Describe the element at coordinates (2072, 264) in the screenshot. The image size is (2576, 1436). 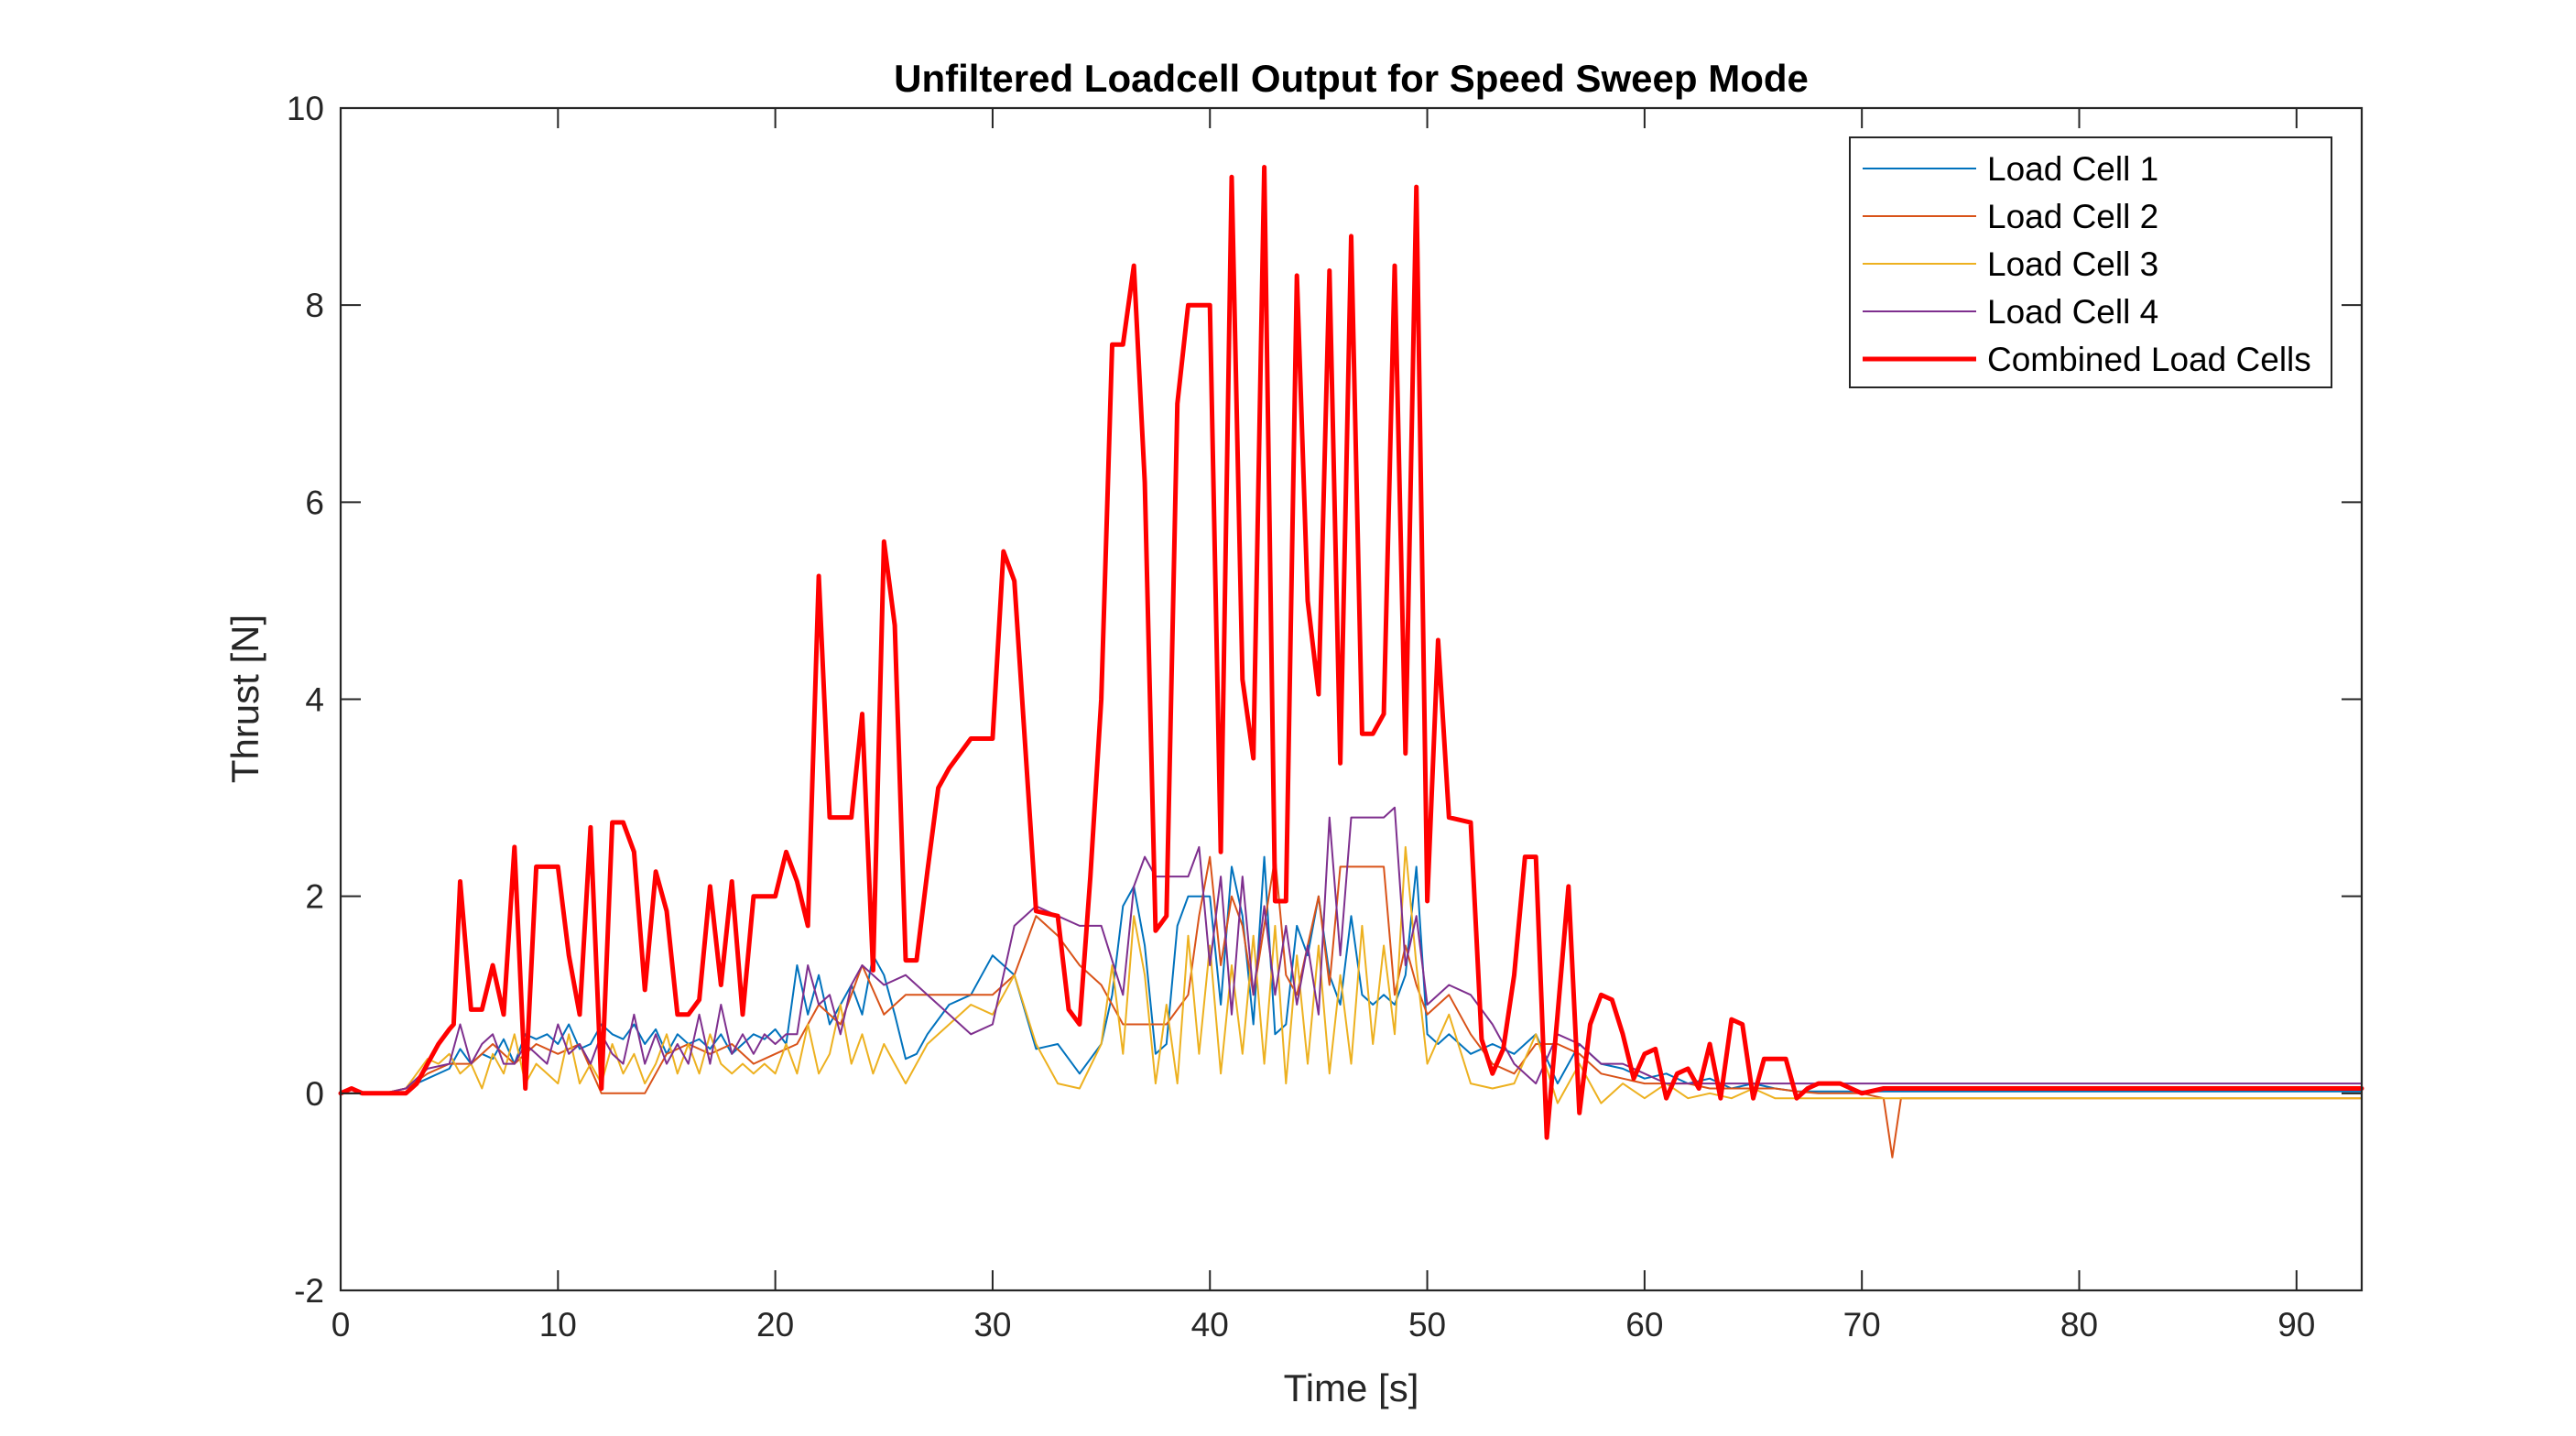
I see `legend-label: Load Cell 3` at that location.